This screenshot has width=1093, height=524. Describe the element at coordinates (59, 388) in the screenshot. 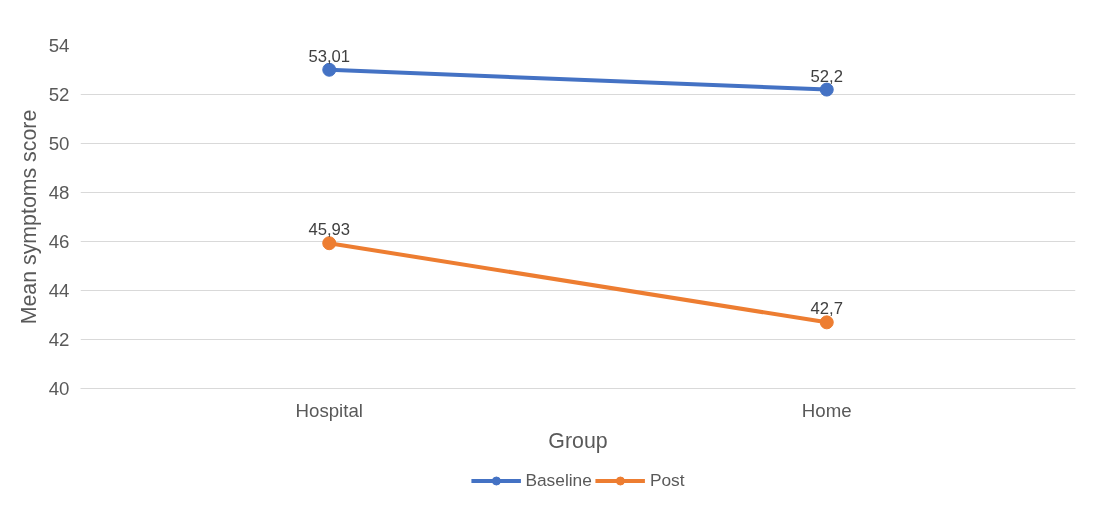

I see `y-tick-label: 40` at that location.